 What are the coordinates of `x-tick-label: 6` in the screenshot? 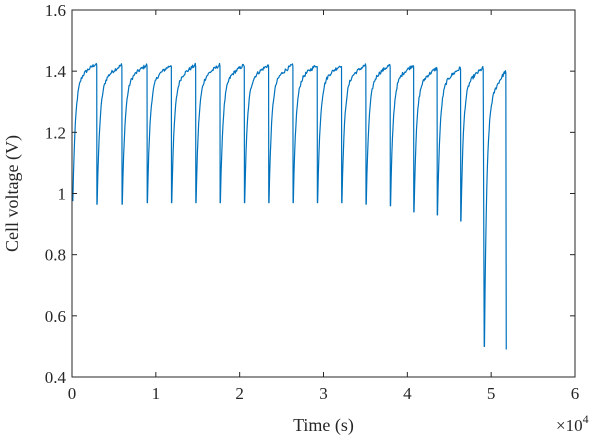 It's located at (575, 393).